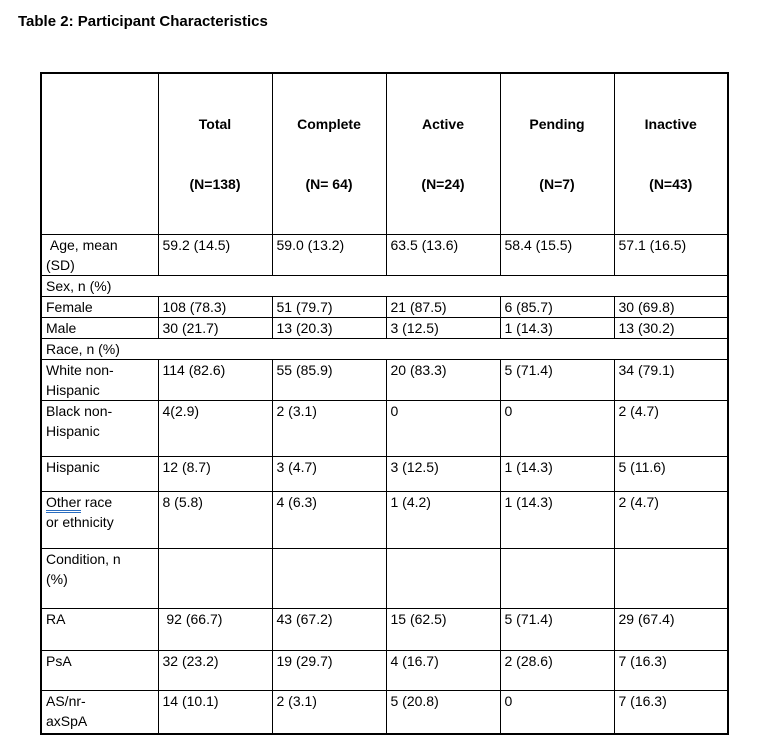 The image size is (775, 735). I want to click on table-cell: 3 (4.7), so click(329, 474).